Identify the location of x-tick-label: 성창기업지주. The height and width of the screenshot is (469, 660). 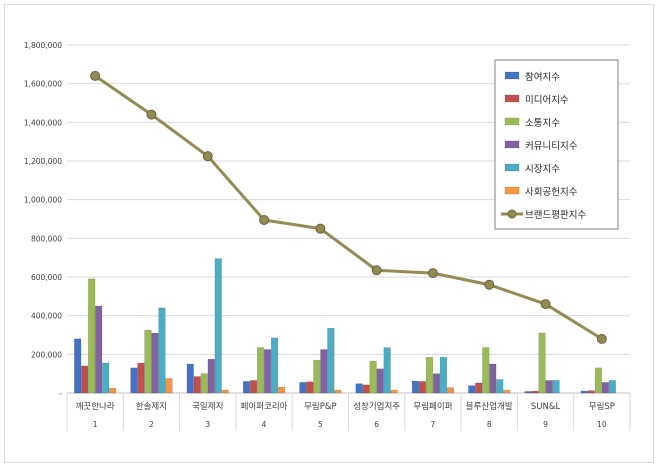
(376, 407).